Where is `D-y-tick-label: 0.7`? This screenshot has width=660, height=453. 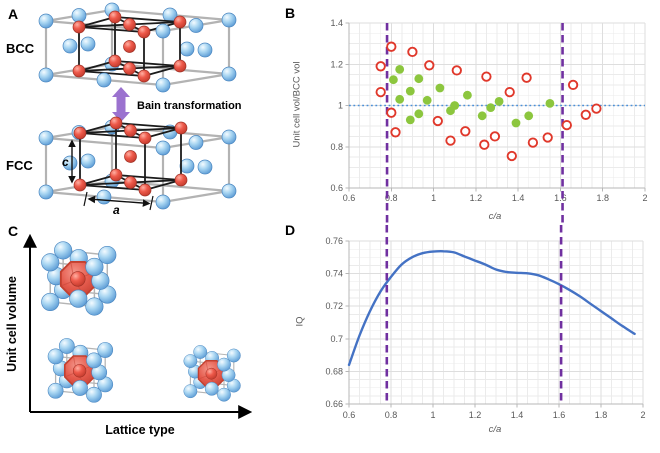
D-y-tick-label: 0.7 is located at coordinates (336, 339).